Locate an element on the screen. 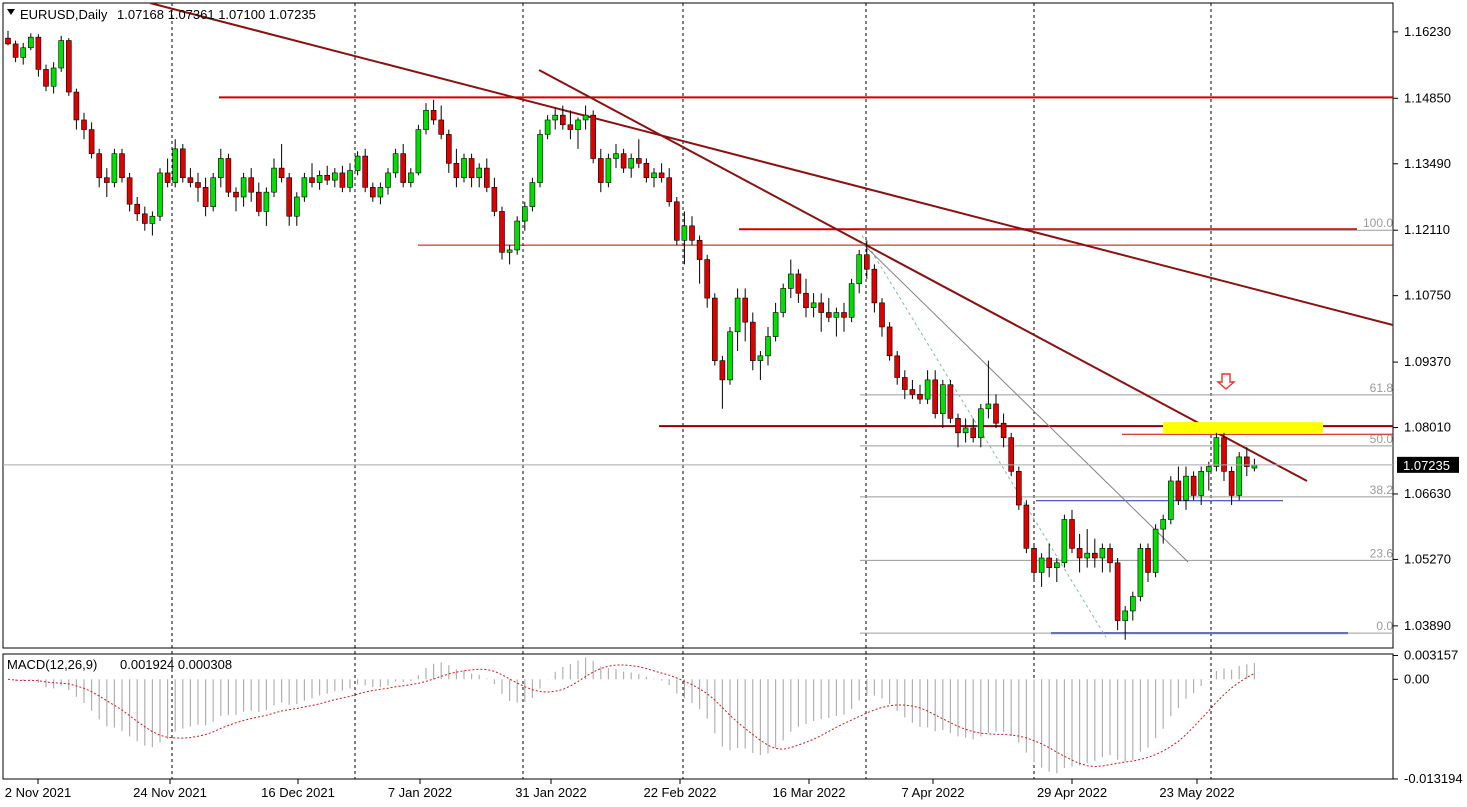 The image size is (1467, 807). macd-plot-frame is located at coordinates (698, 716).